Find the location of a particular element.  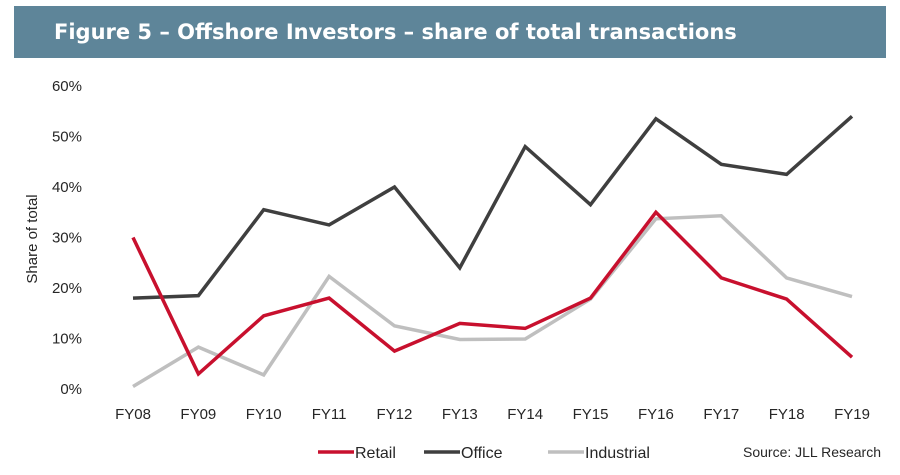

legend-label-office: Office is located at coordinates (482, 453).